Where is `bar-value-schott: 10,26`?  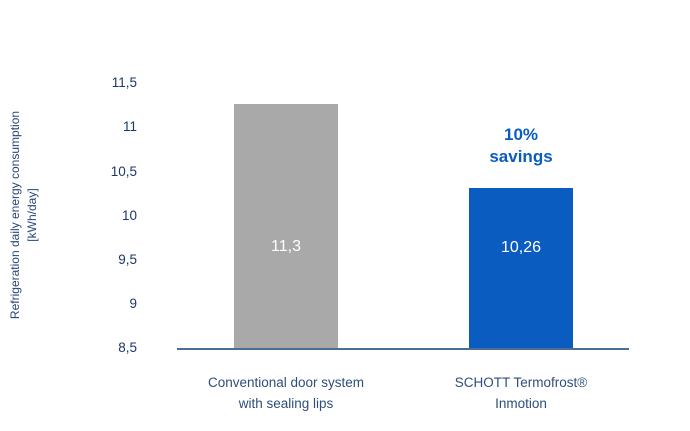
bar-value-schott: 10,26 is located at coordinates (521, 247).